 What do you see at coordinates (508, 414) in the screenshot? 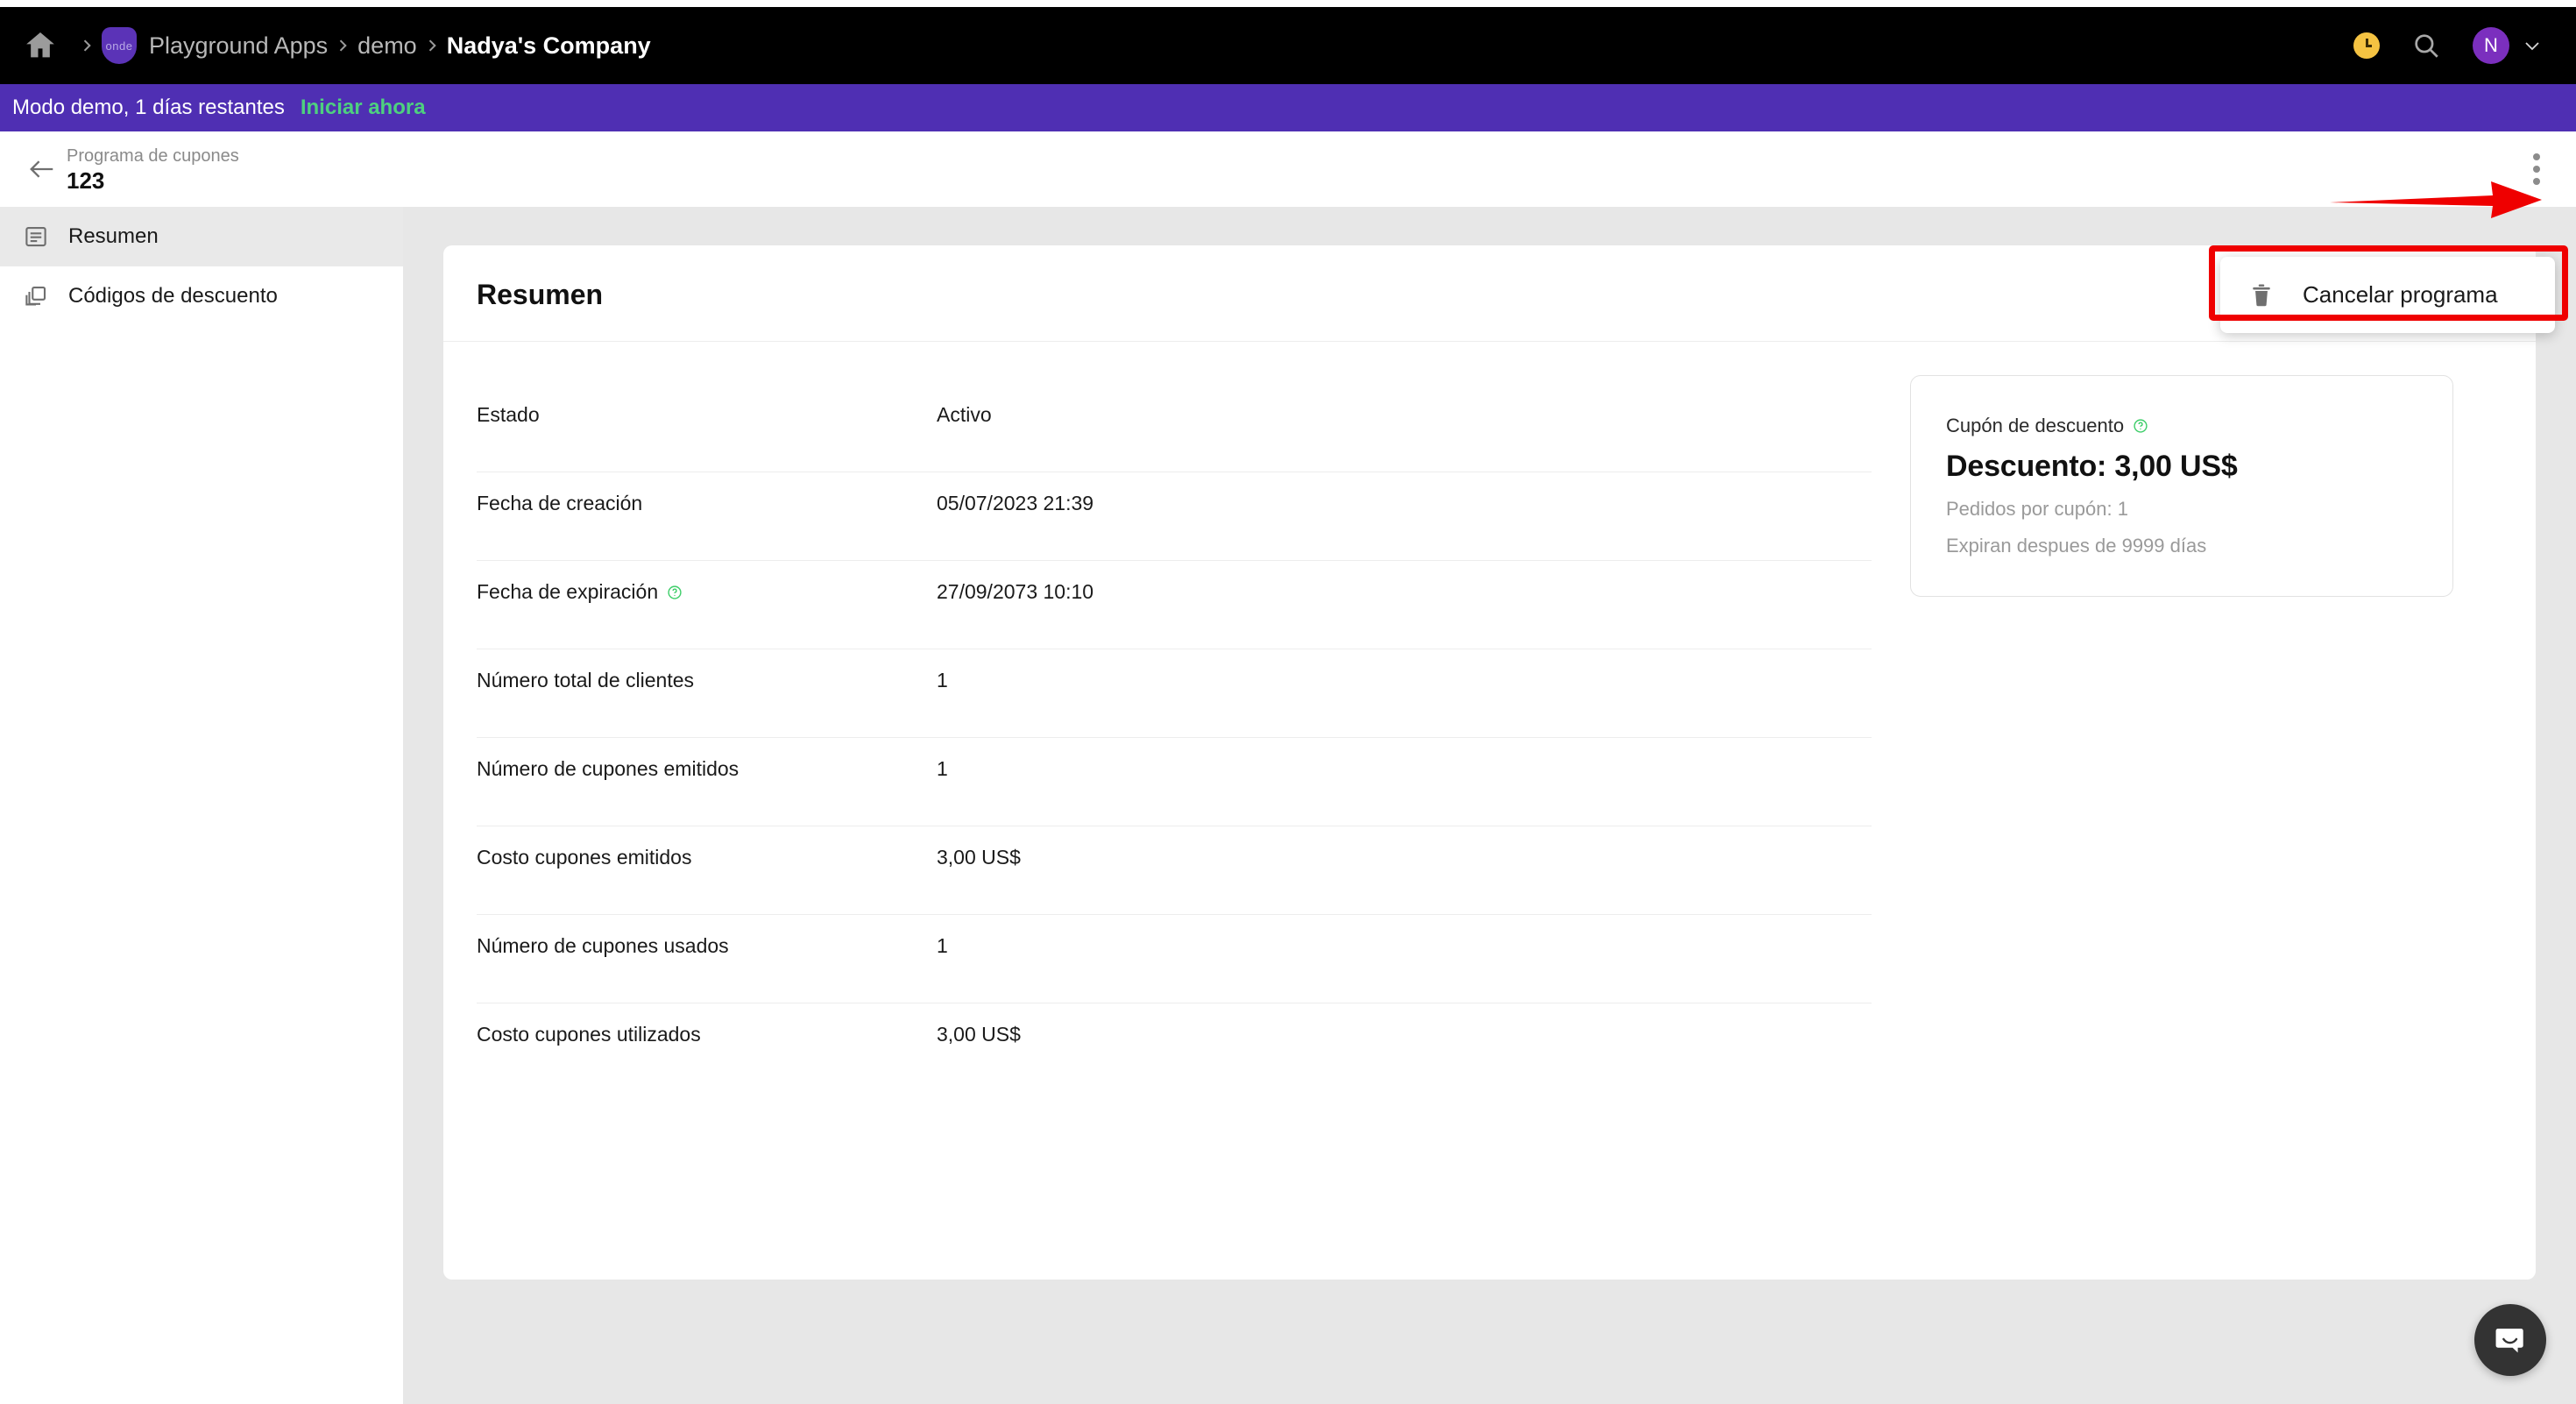
I see `row-label-text: Estado` at bounding box center [508, 414].